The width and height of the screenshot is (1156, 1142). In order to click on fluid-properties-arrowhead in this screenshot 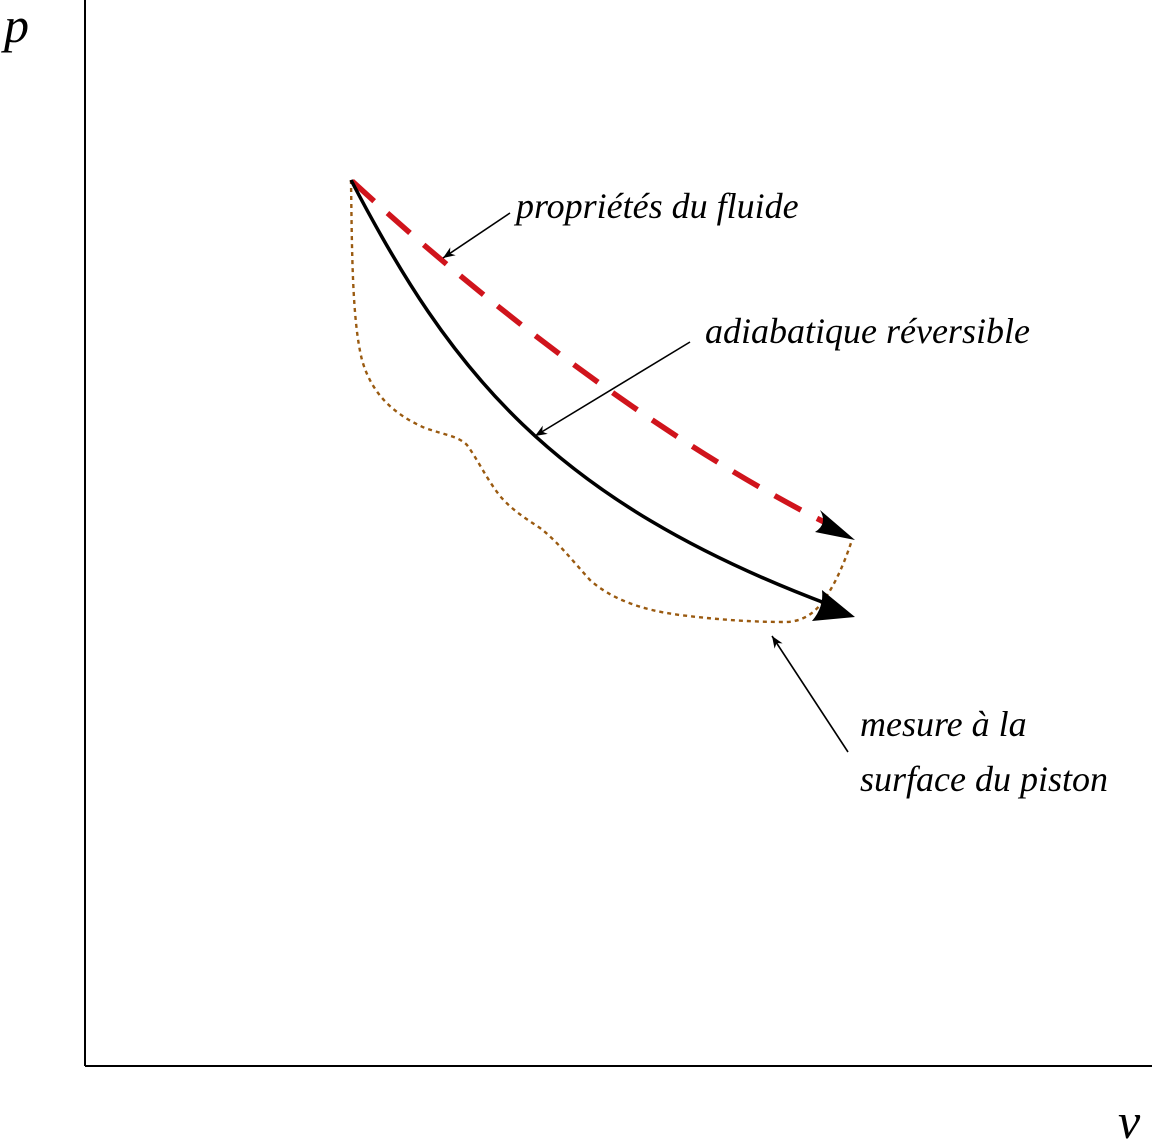, I will do `click(835, 525)`.